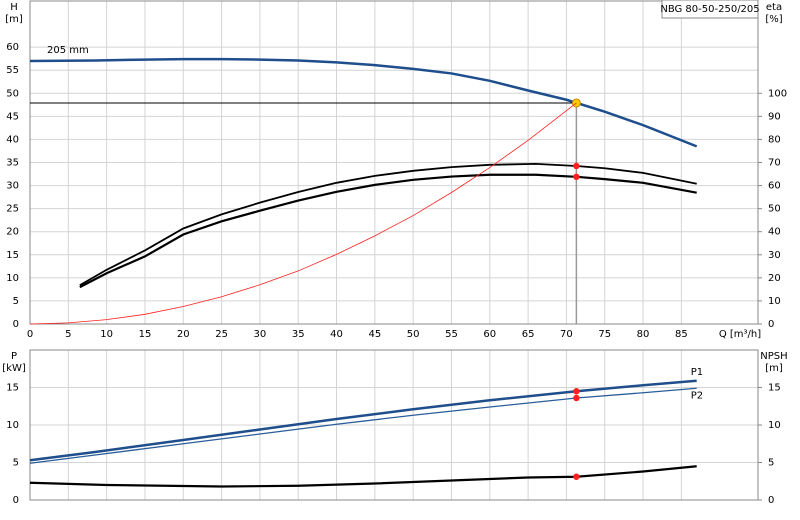 Image resolution: width=800 pixels, height=520 pixels. I want to click on x-tick-label: 5, so click(68, 334).